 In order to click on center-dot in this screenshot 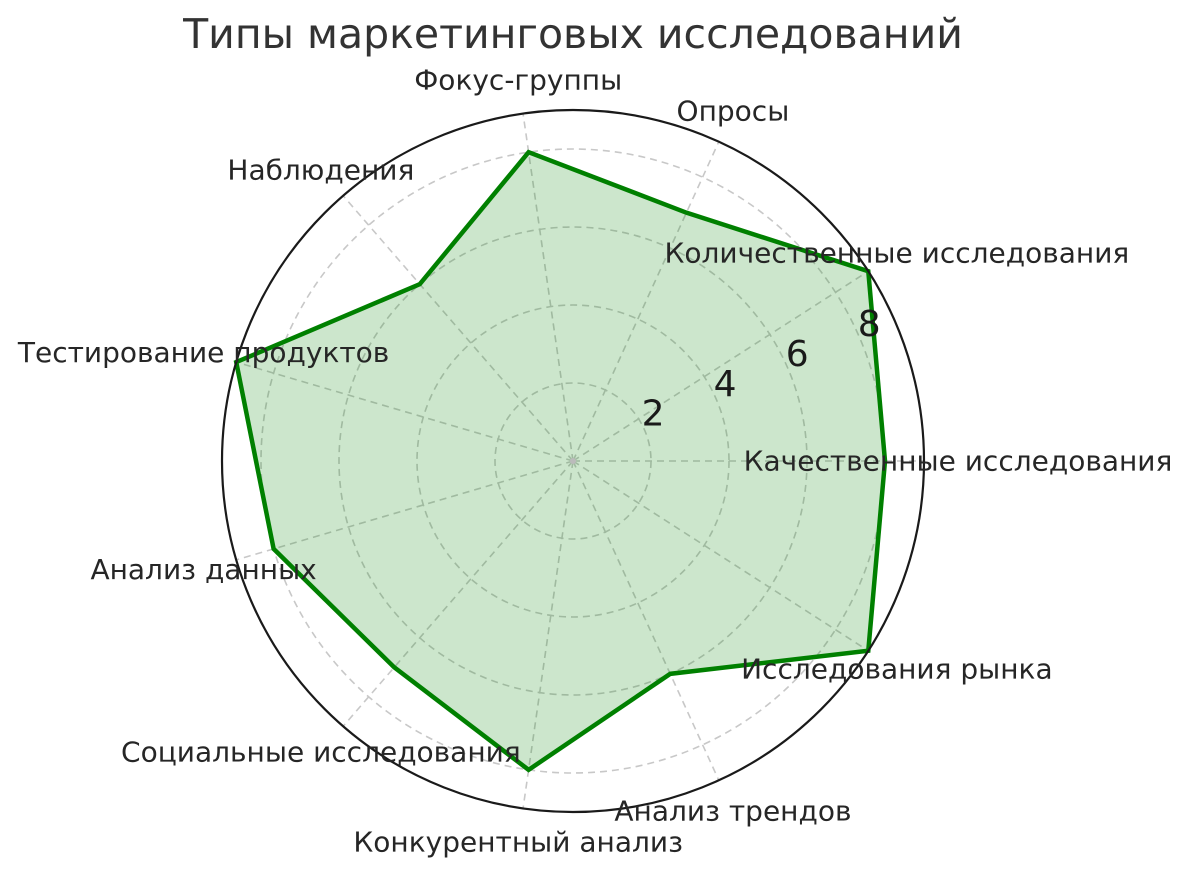, I will do `click(573, 461)`.